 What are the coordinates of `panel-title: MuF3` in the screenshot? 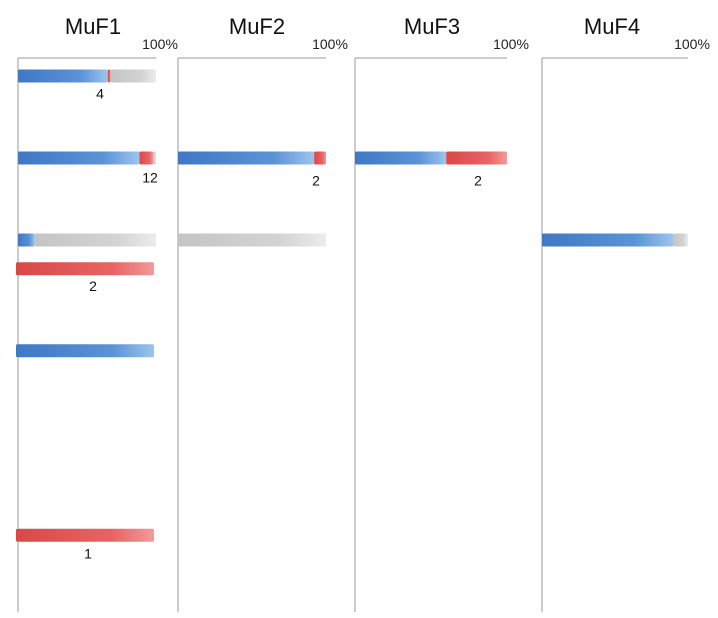 It's located at (432, 26).